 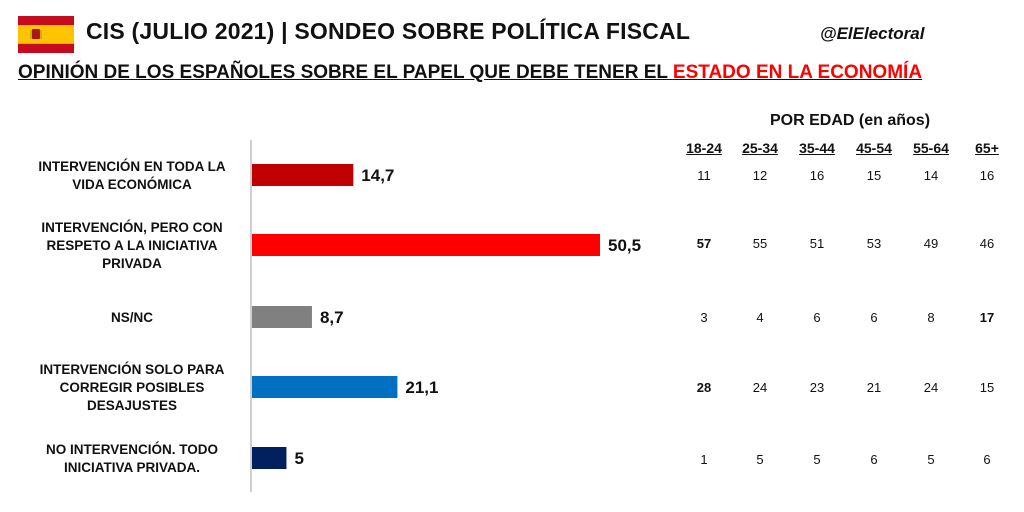 What do you see at coordinates (332, 317) in the screenshot?
I see `bar-value-label-3: 8,7` at bounding box center [332, 317].